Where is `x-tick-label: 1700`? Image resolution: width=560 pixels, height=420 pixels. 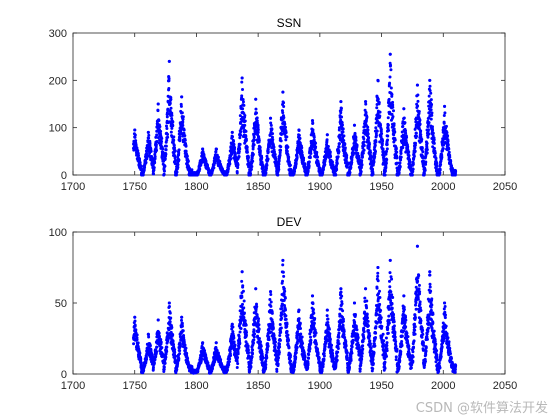 x-tick-label: 1700 is located at coordinates (73, 386).